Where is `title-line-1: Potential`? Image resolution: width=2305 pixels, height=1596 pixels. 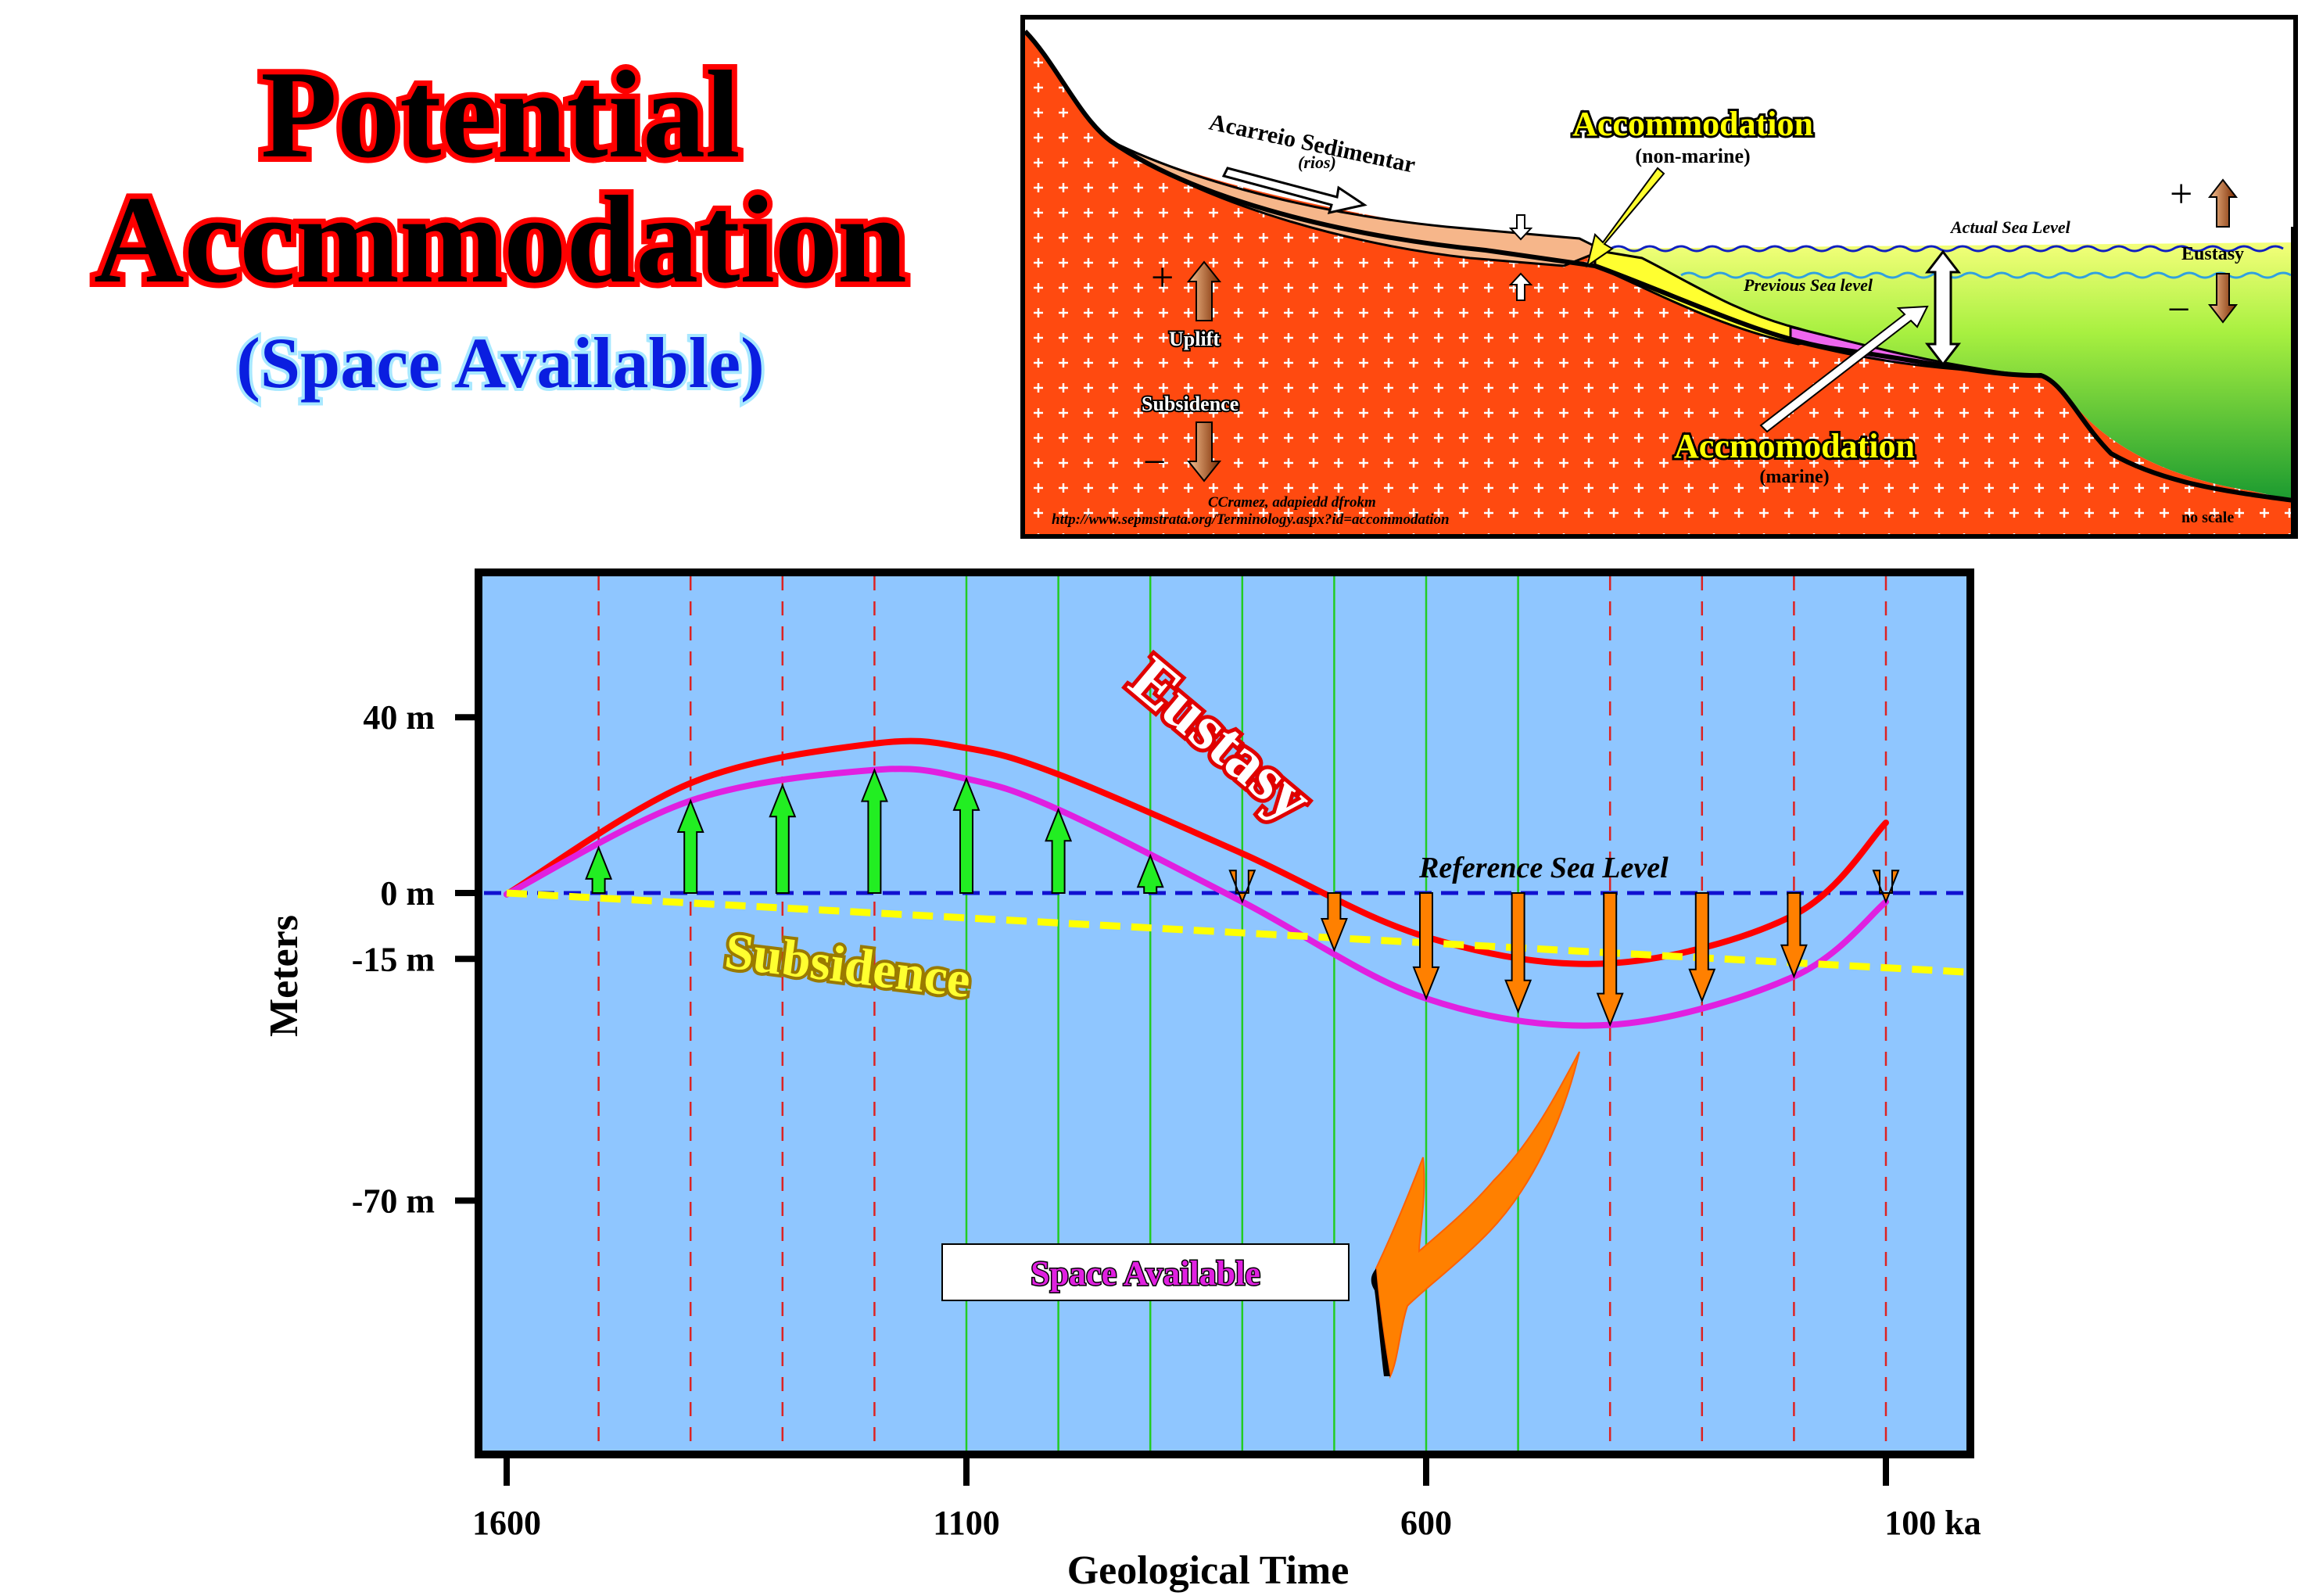
title-line-1: Potential is located at coordinates (500, 115).